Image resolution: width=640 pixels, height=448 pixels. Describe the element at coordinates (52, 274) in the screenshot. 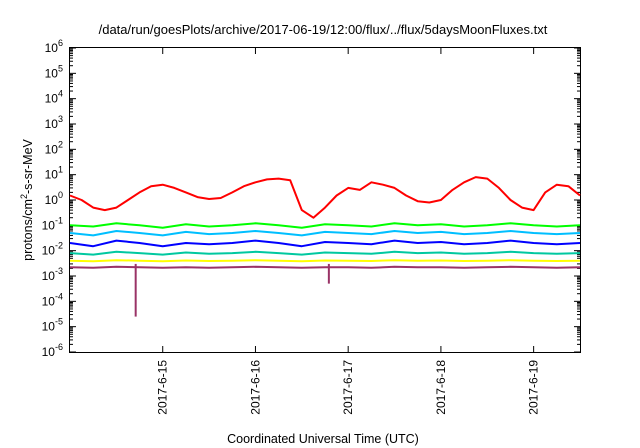

I see `y-tick-label: 10⁻³` at that location.